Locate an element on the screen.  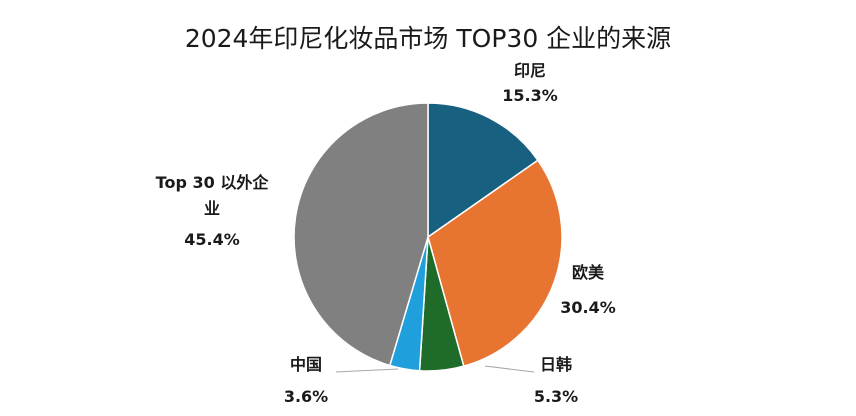
slice-value-3: 3.6% is located at coordinates (306, 396).